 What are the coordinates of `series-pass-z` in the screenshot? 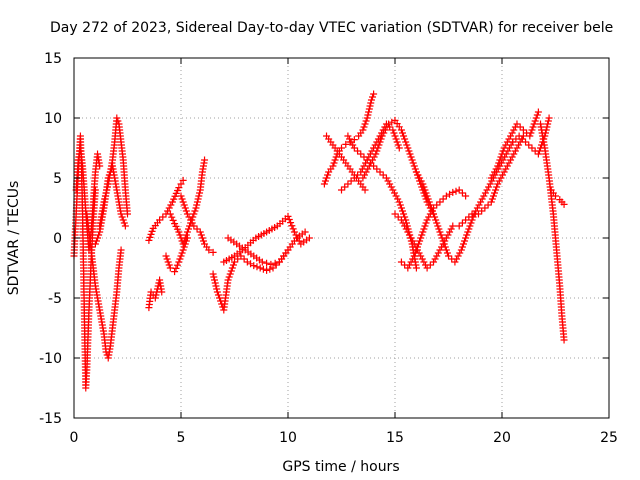 It's located at (557, 197).